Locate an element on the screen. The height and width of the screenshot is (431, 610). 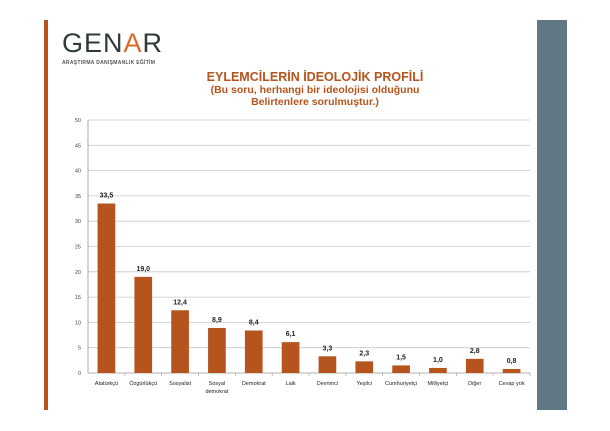
x-tick-label: Diğer is located at coordinates (474, 384).